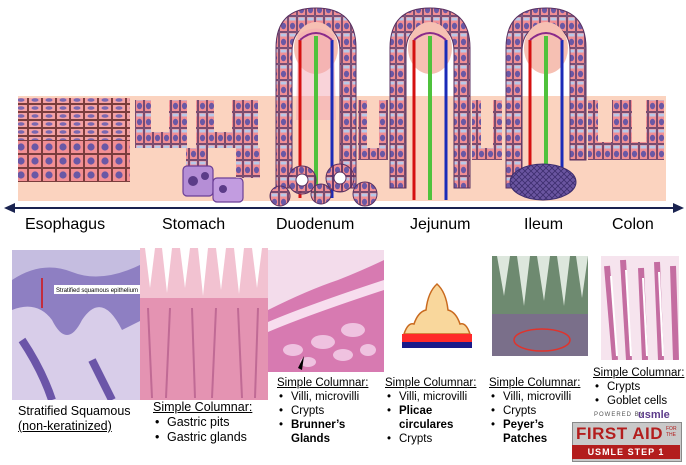 Image resolution: width=686 pixels, height=465 pixels. What do you see at coordinates (430, 397) in the screenshot?
I see `jejunum-caption-item: Villi, microvilli` at bounding box center [430, 397].